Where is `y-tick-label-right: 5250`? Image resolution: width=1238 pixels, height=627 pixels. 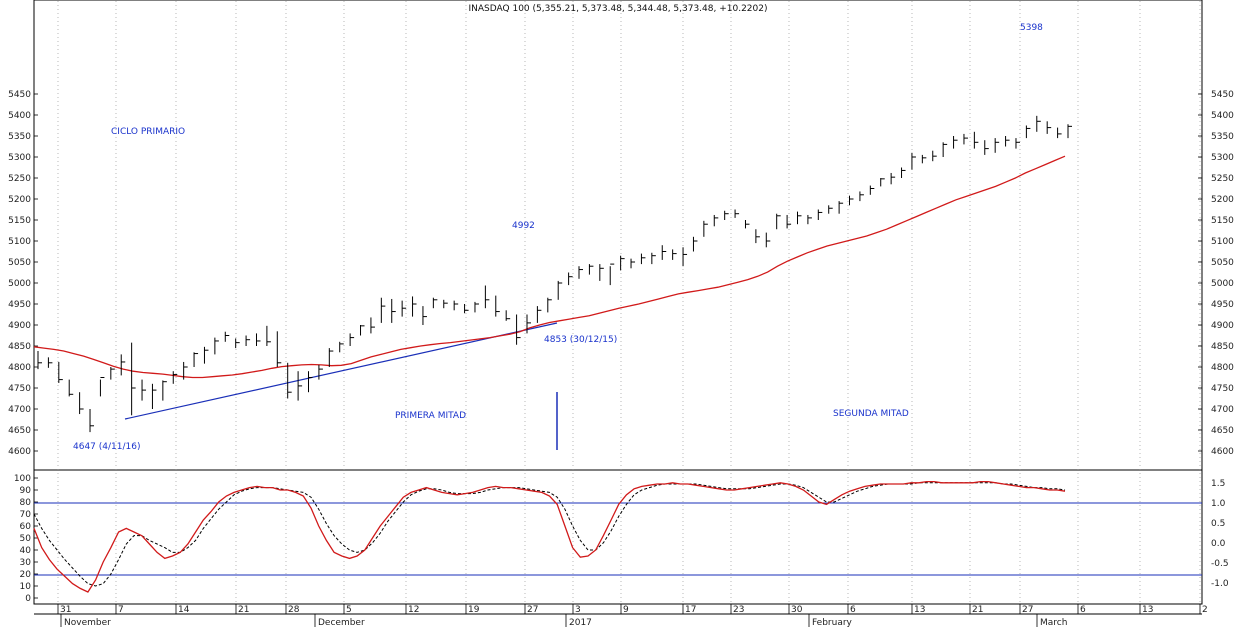 y-tick-label-right: 5250 is located at coordinates (1222, 179).